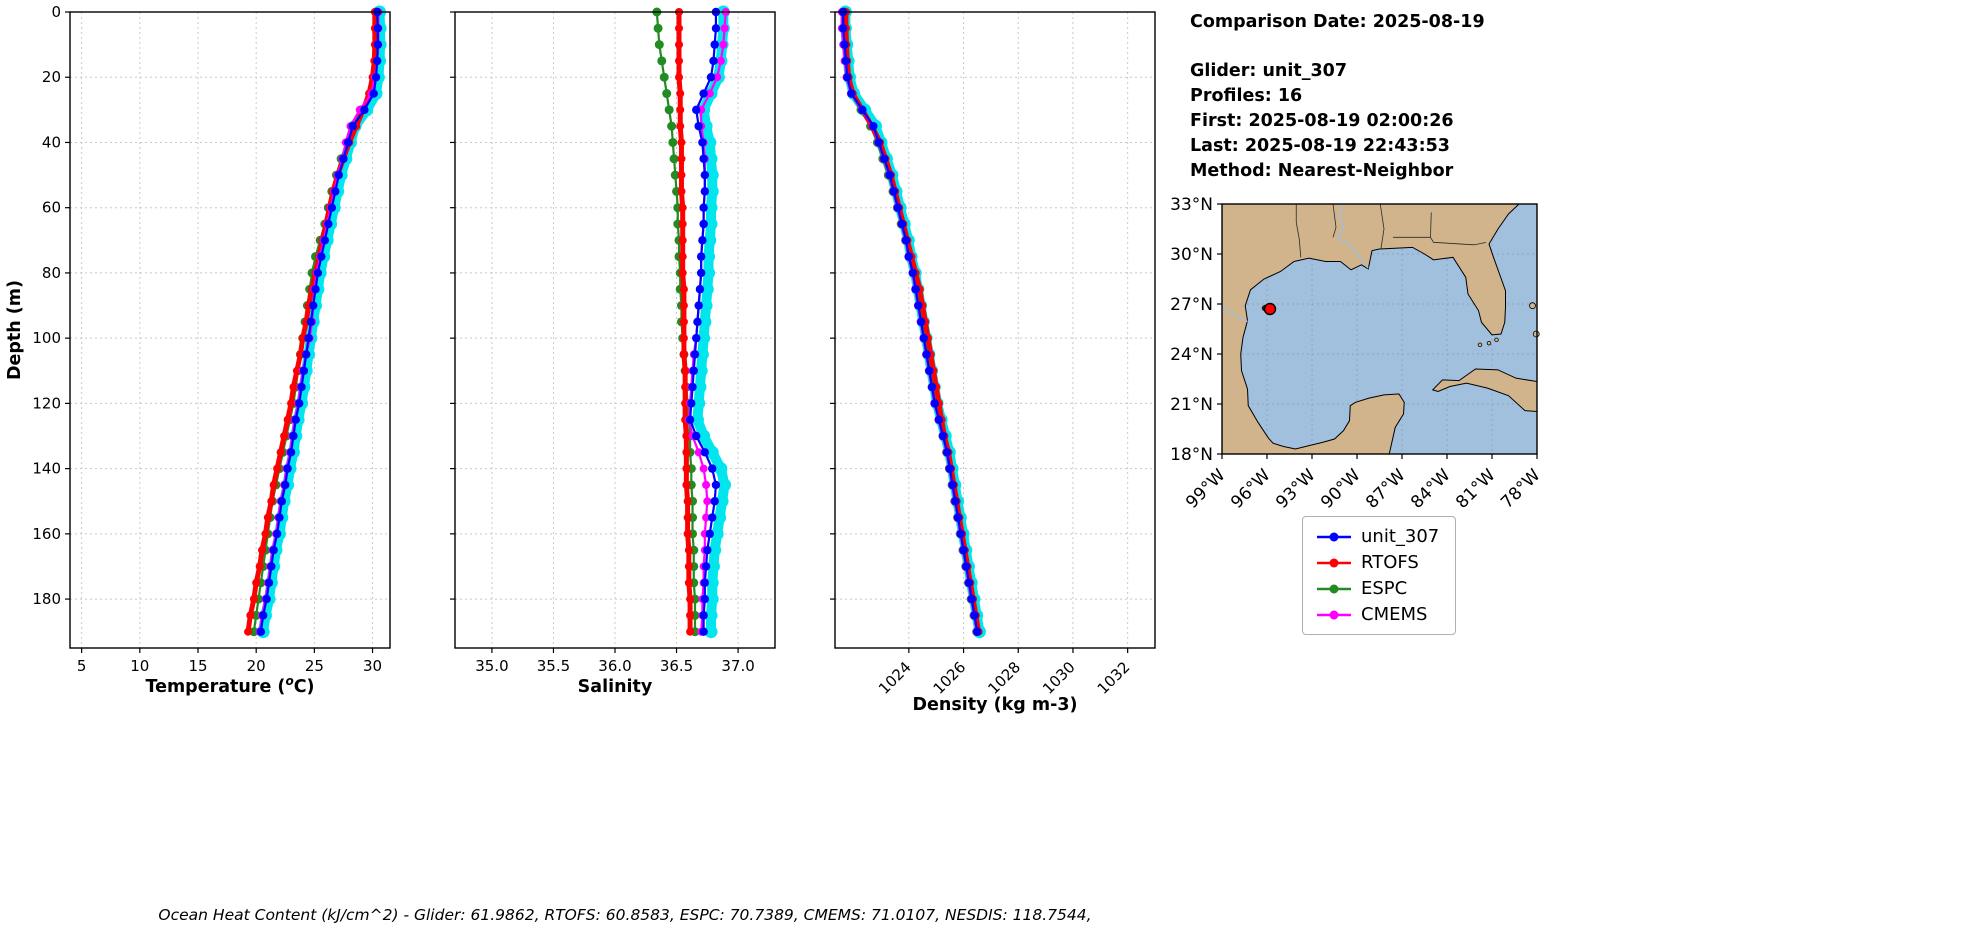  What do you see at coordinates (51, 142) in the screenshot?
I see `svg-text: 40` at bounding box center [51, 142].